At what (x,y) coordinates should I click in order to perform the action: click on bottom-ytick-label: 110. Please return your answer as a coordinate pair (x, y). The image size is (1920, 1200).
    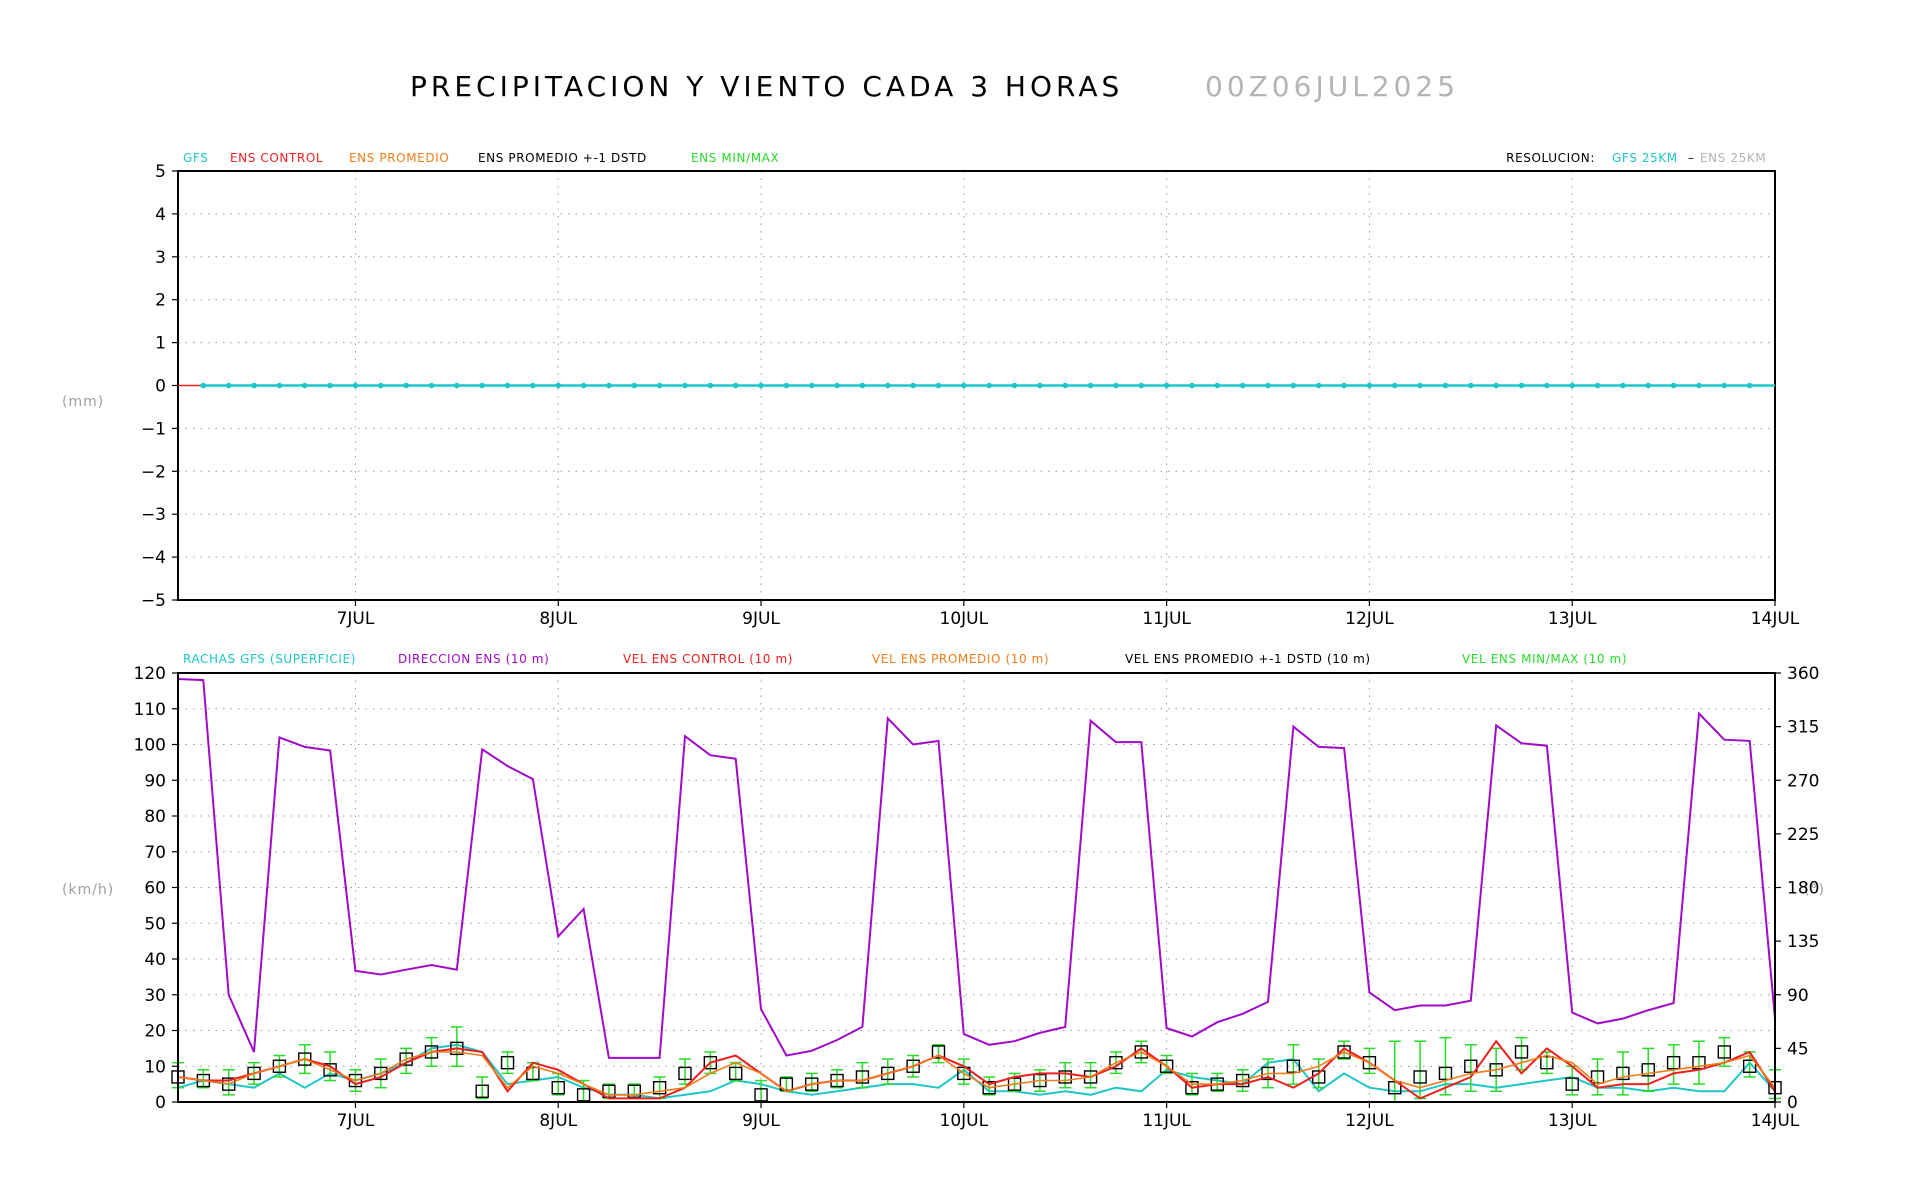
    Looking at the image, I should click on (150, 710).